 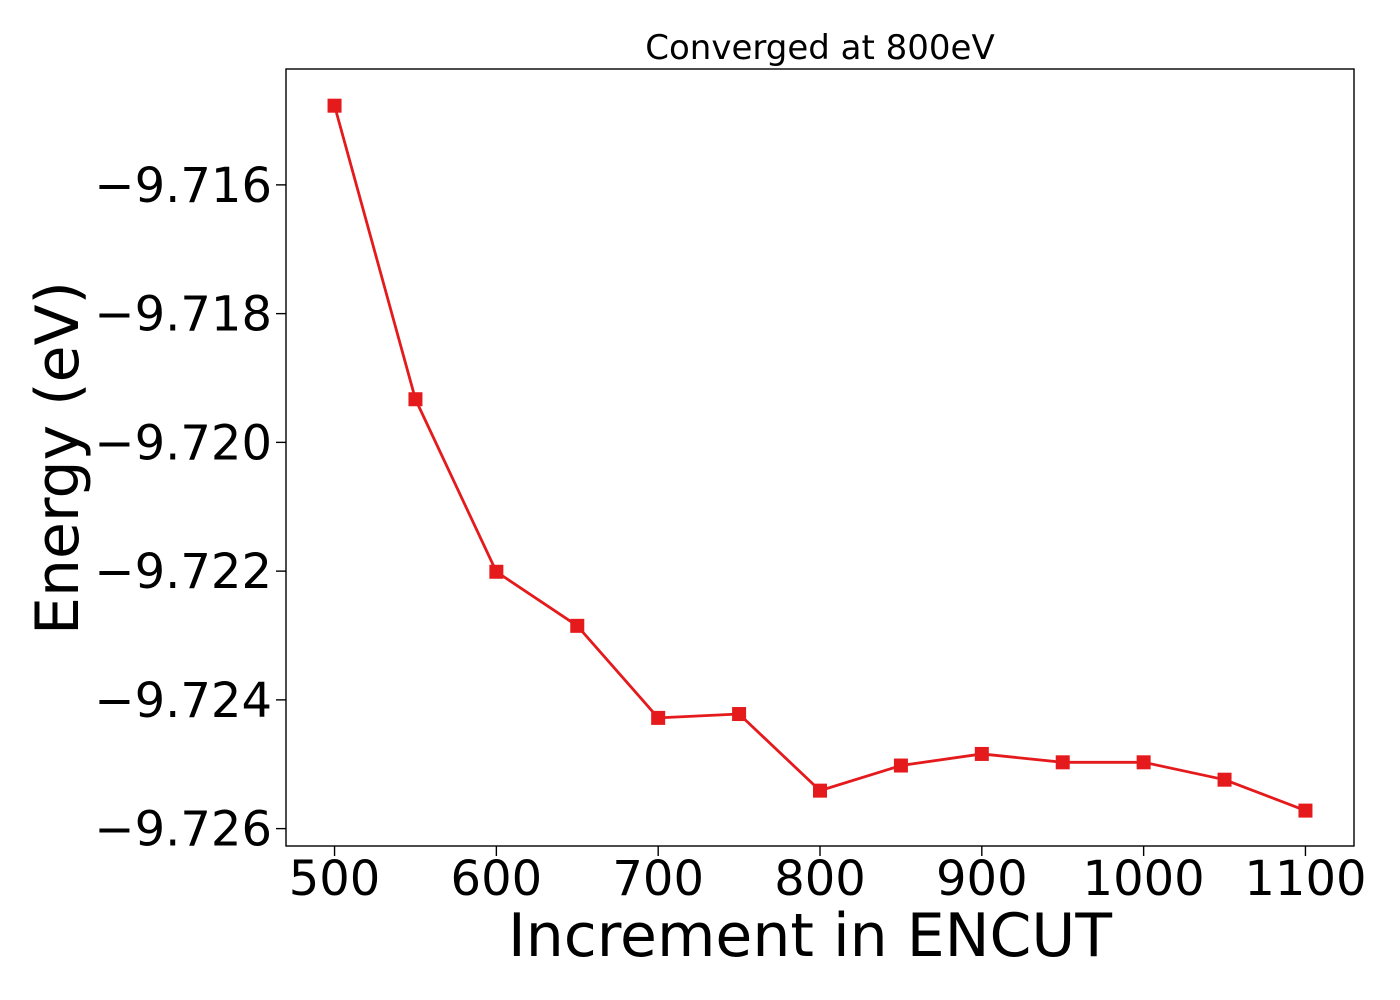 What do you see at coordinates (820, 879) in the screenshot?
I see `x-tick-label: 800` at bounding box center [820, 879].